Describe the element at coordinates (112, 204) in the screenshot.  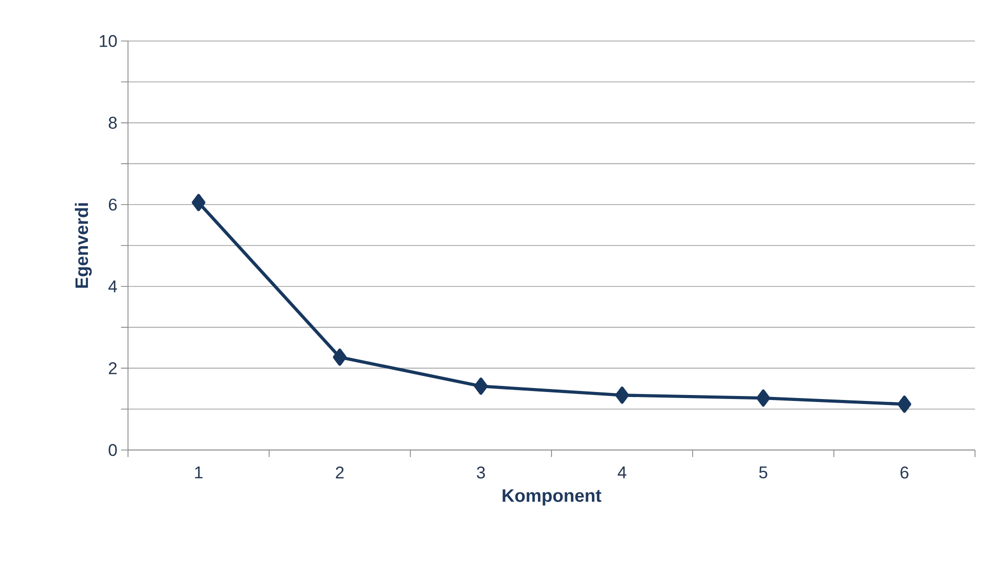
I see `y-tick-label: 6` at that location.